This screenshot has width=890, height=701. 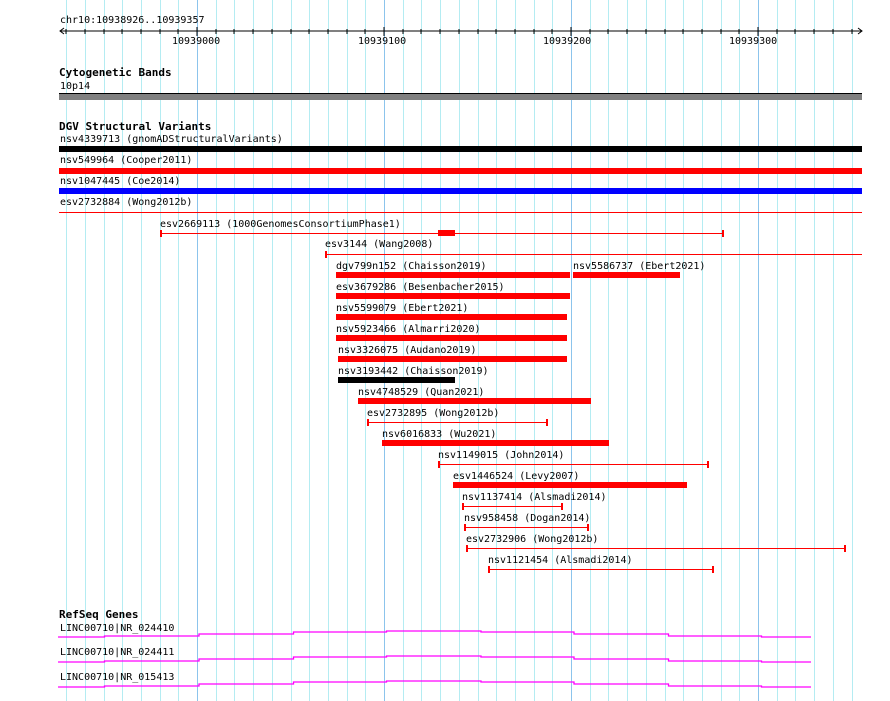 I want to click on variant-label: esv2732895 (Wong2012b), so click(x=433, y=413).